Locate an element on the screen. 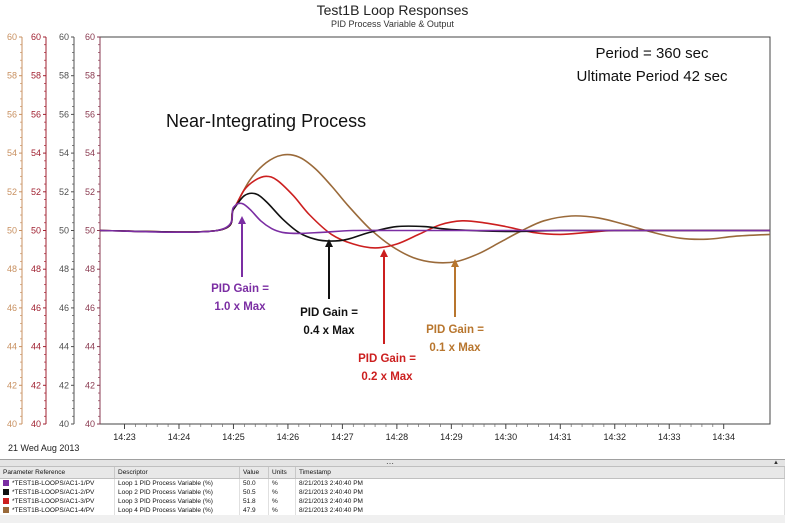  annotation-text: Ultimate Period 42 sec is located at coordinates (652, 76).